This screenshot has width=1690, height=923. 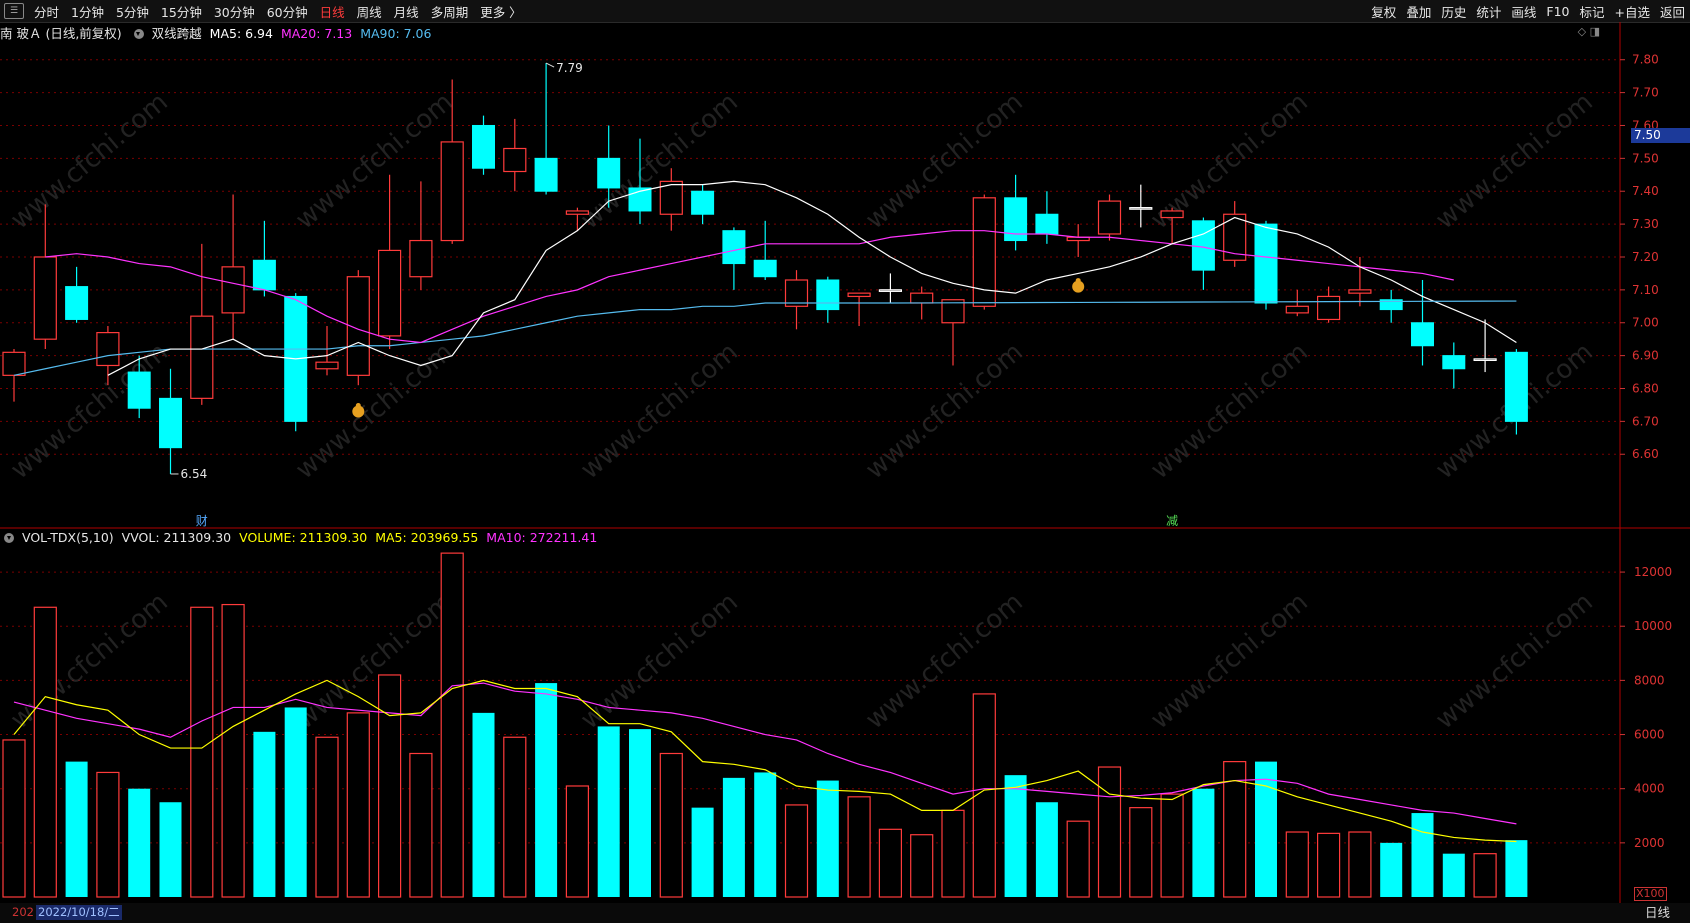 What do you see at coordinates (1419, 12) in the screenshot?
I see `tool-button-1: 叠加` at bounding box center [1419, 12].